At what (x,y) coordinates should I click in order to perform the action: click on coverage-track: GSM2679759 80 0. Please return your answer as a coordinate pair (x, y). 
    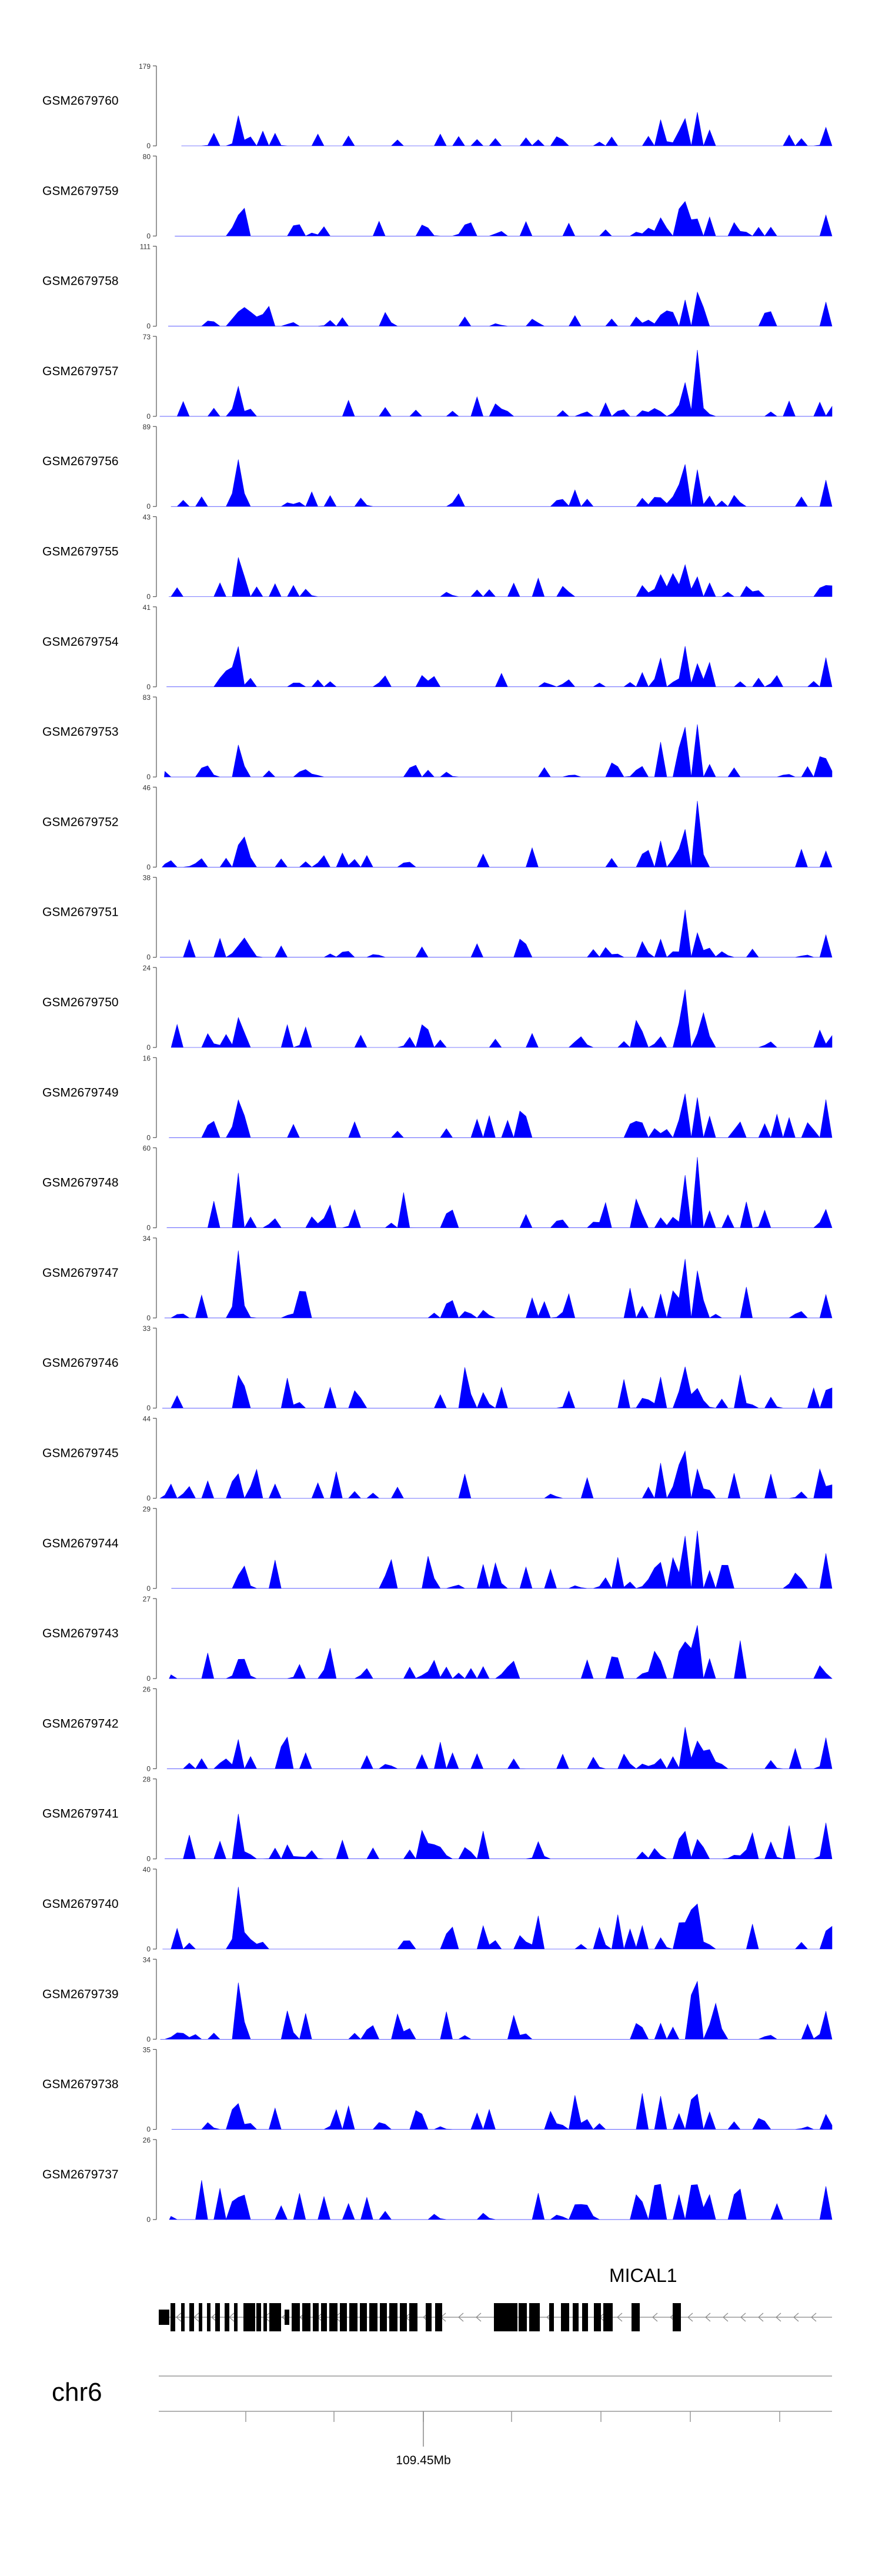
    Looking at the image, I should click on (437, 196).